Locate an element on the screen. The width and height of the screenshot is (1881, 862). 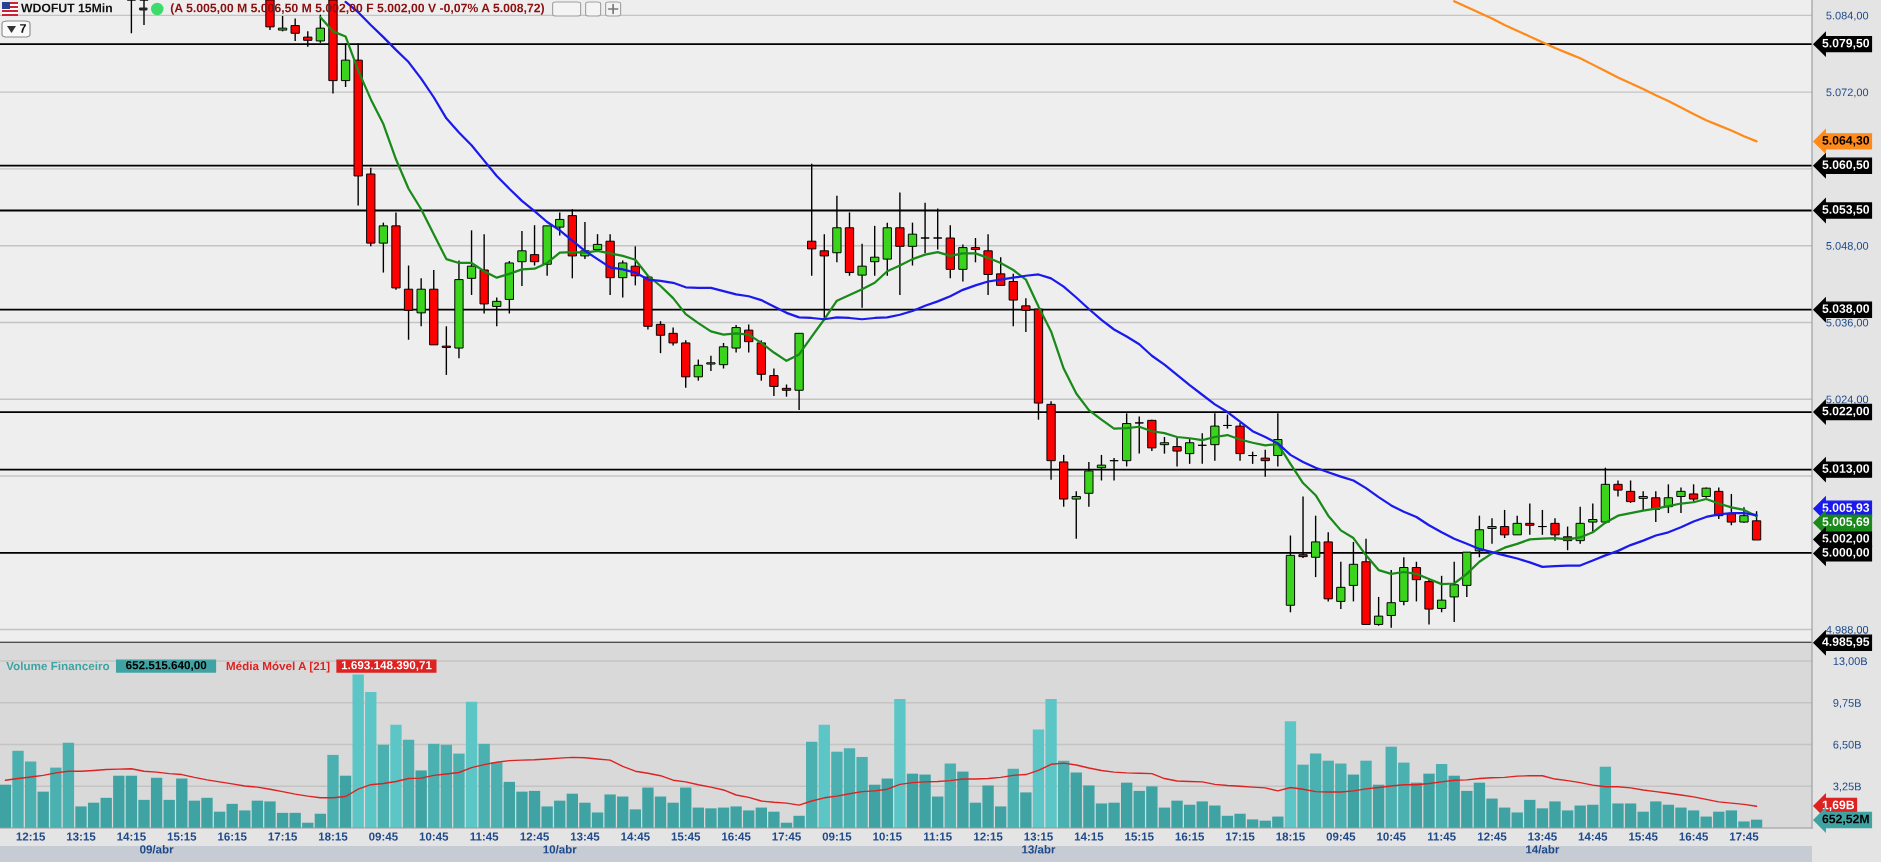
x-tick-label: 13:45 14/abr is located at coordinates (1543, 843).